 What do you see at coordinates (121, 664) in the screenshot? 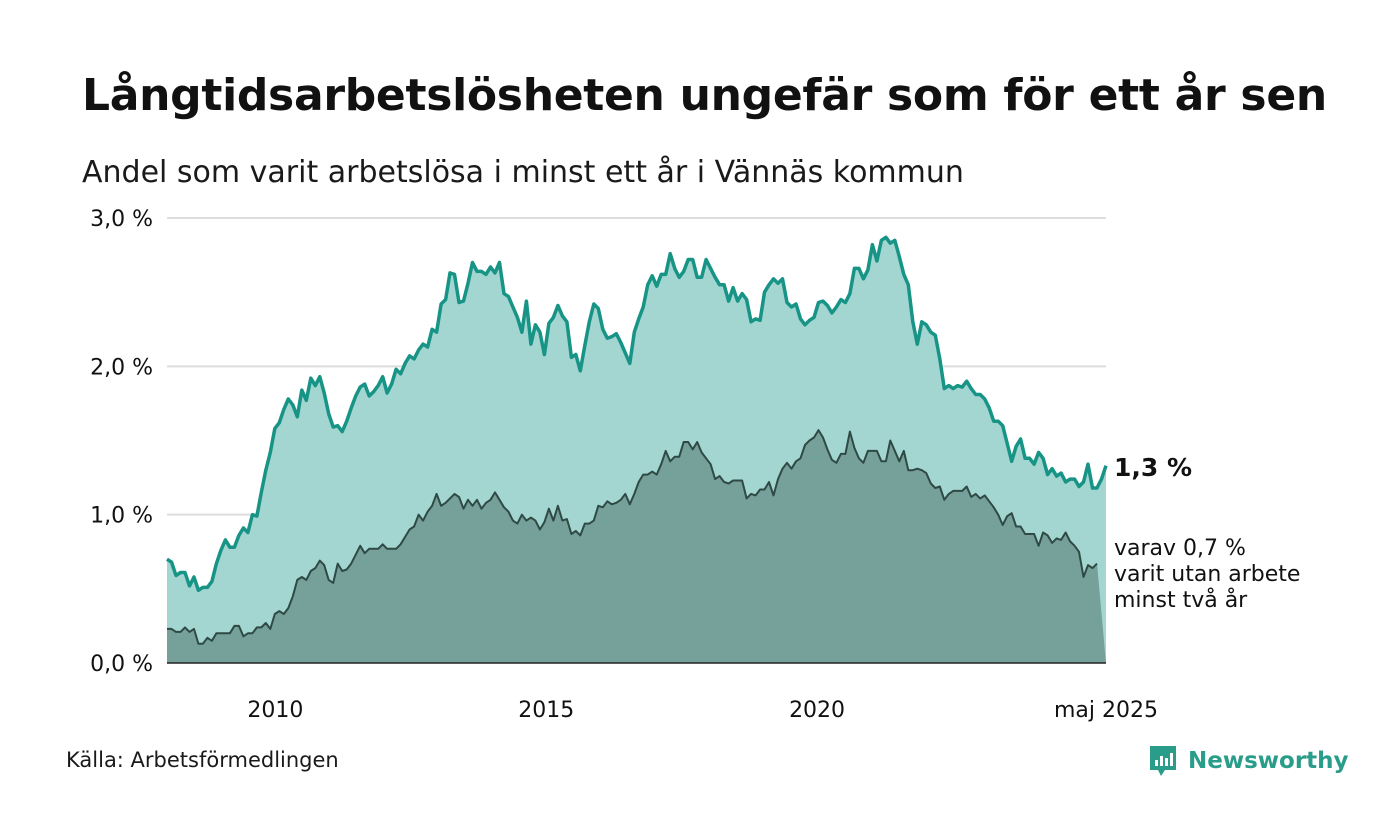
I see `y-tick-label: 0,0 %` at bounding box center [121, 664].